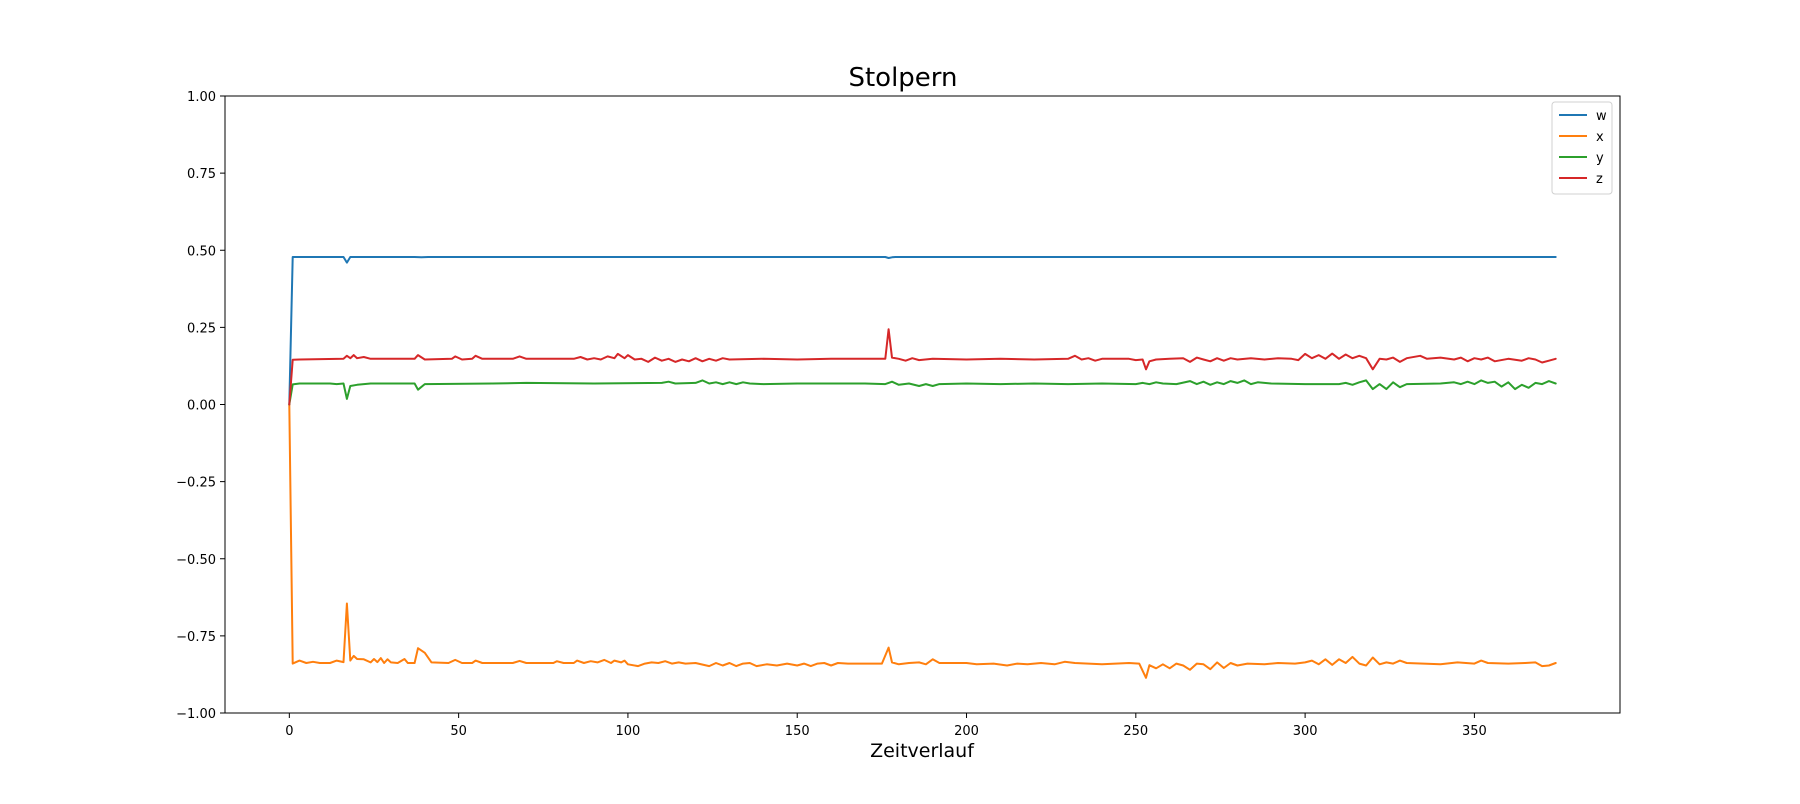 Image resolution: width=1800 pixels, height=804 pixels. I want to click on x-tick-label: 100, so click(628, 731).